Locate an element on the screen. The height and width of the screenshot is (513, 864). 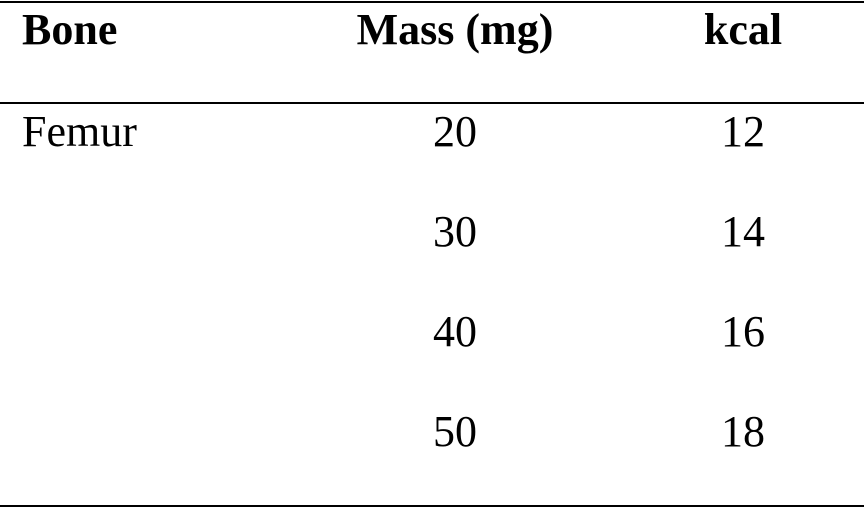
cell: 30 is located at coordinates (455, 231).